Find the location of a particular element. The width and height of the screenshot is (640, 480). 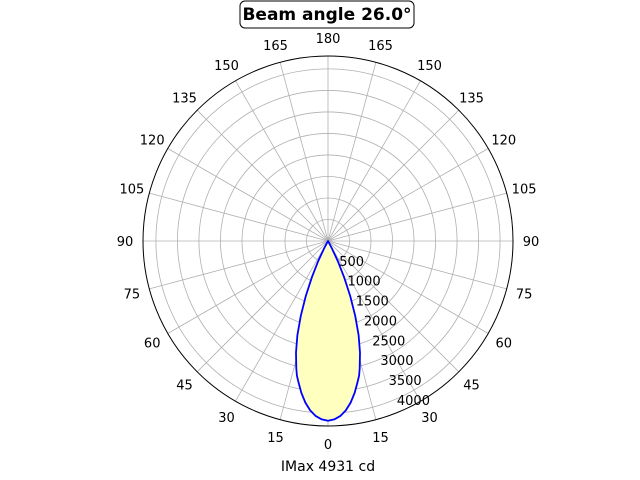

intensity-curve is located at coordinates (328, 331).